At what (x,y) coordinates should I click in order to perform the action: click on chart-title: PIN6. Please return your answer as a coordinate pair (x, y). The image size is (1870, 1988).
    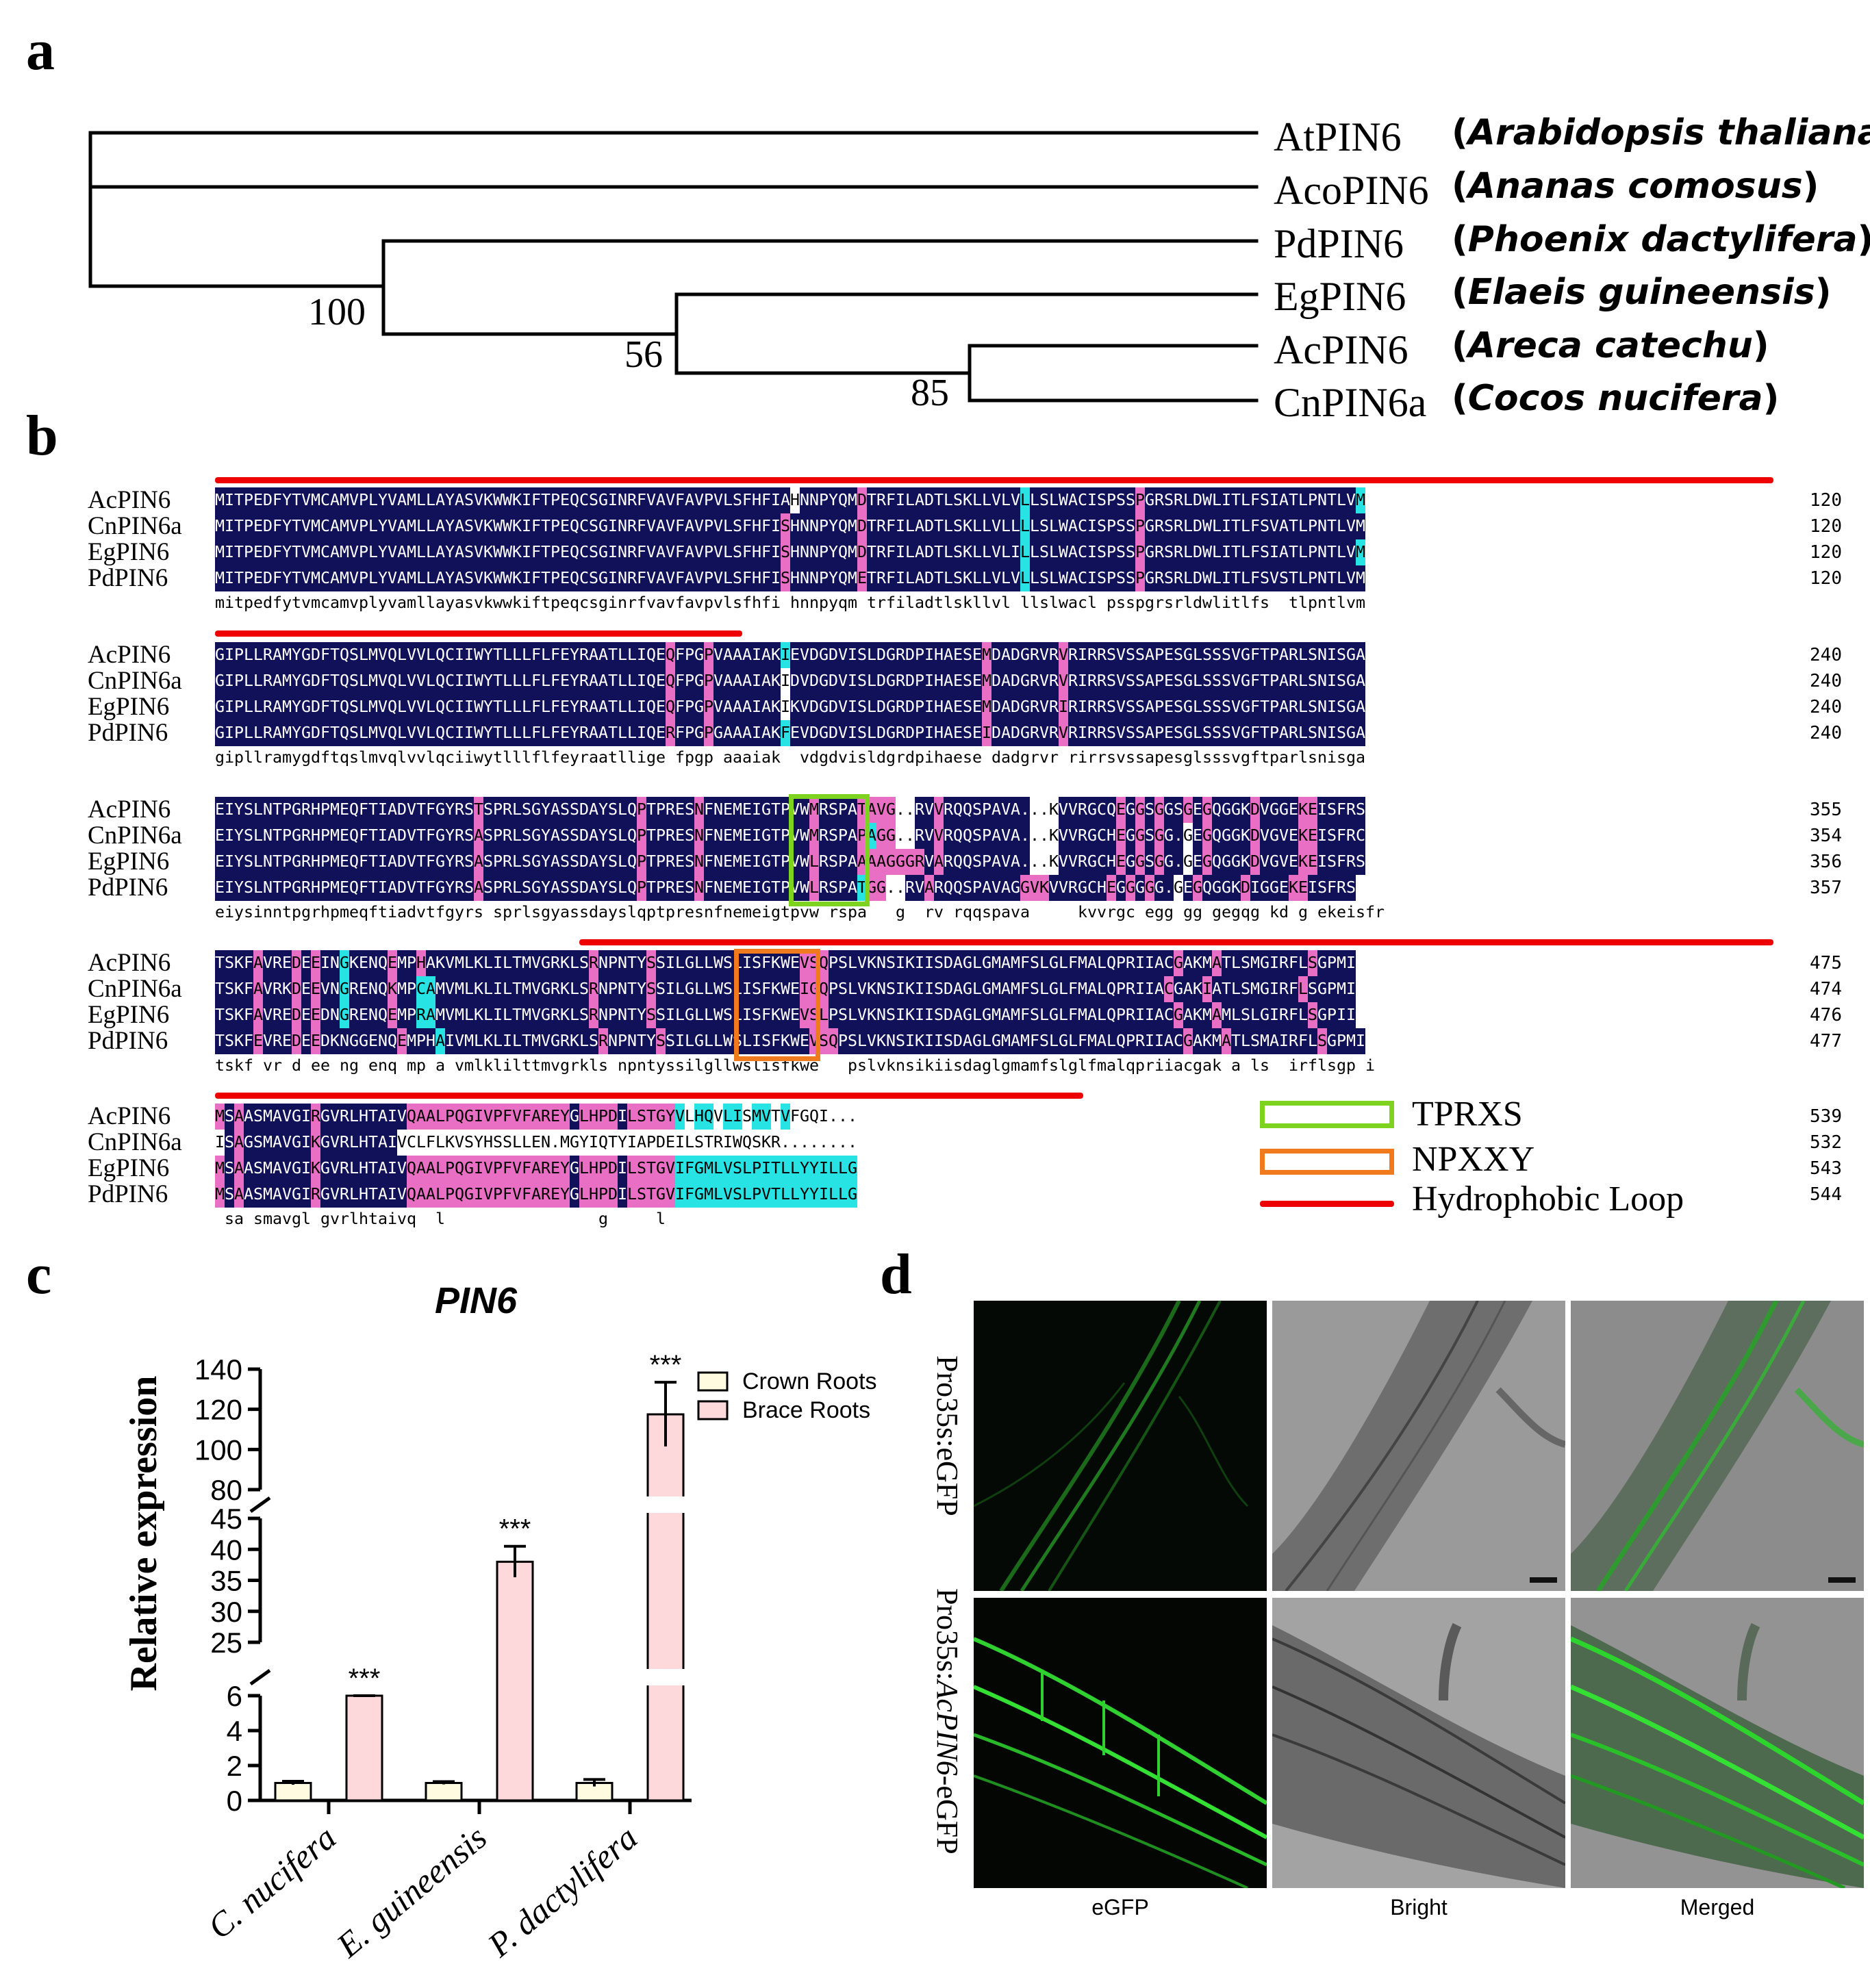
    Looking at the image, I should click on (476, 1300).